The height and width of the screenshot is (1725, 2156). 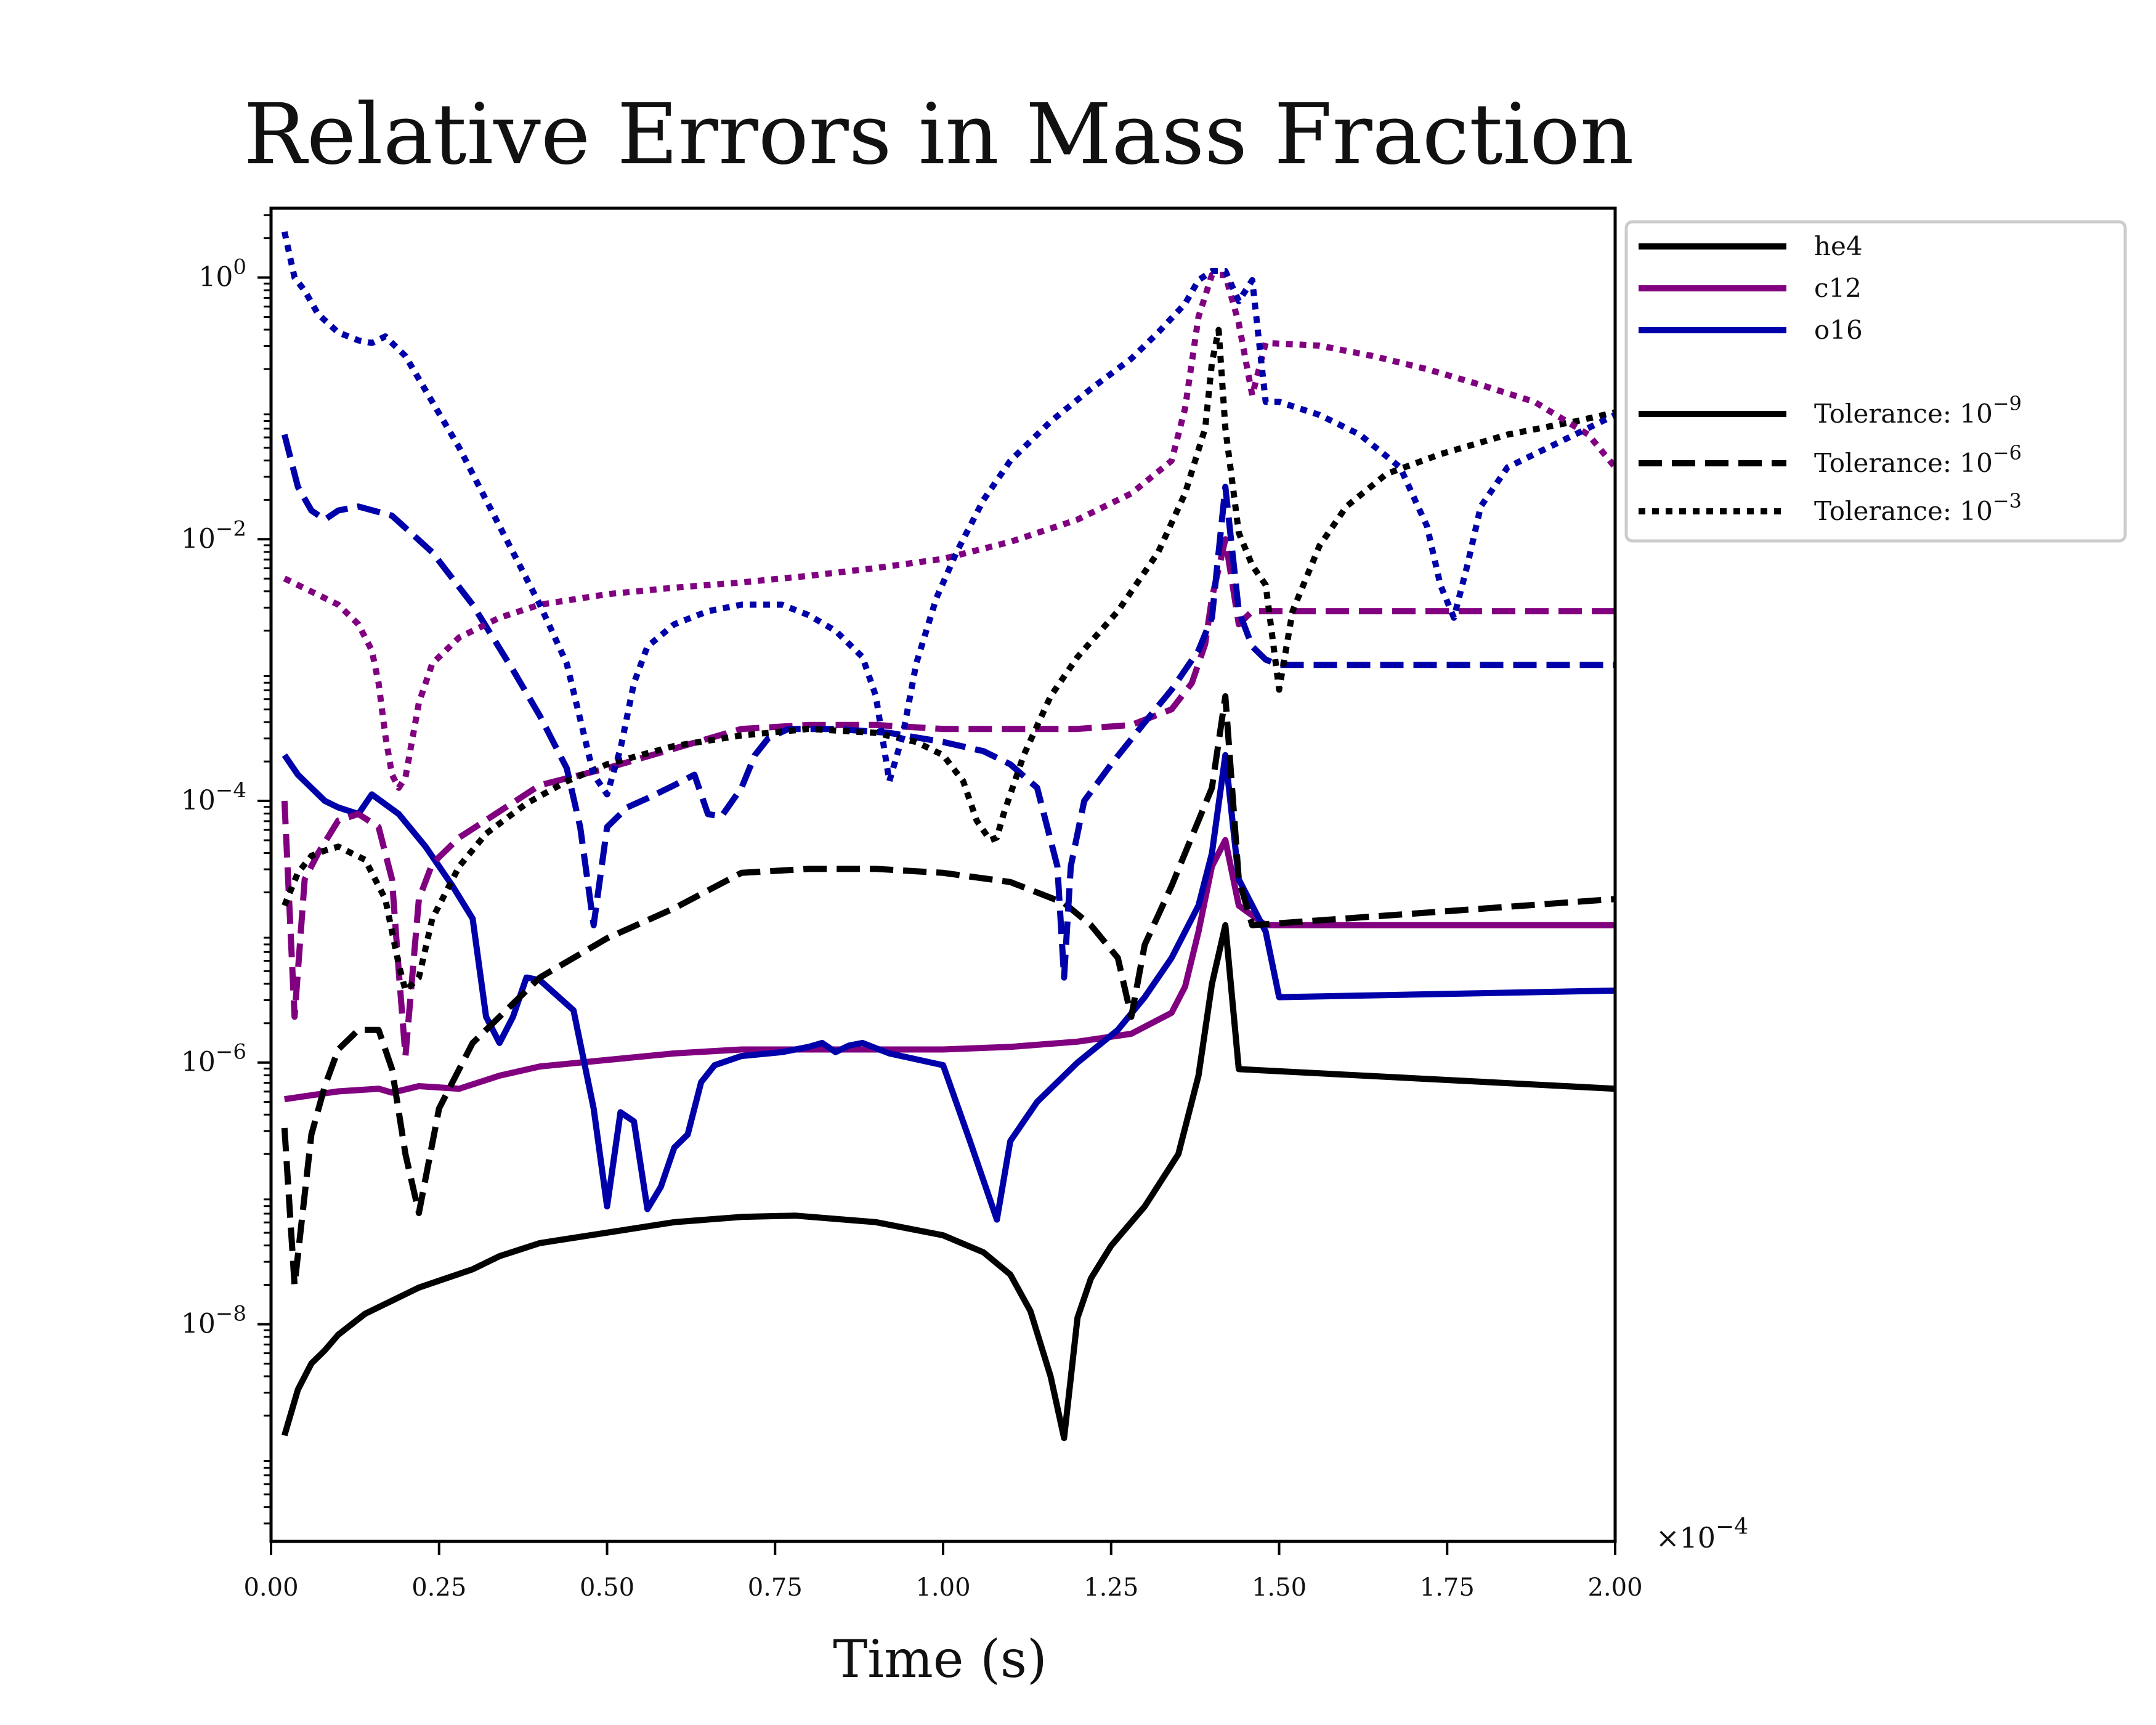 What do you see at coordinates (940, 1659) in the screenshot?
I see `x-axis-label: Time (s)` at bounding box center [940, 1659].